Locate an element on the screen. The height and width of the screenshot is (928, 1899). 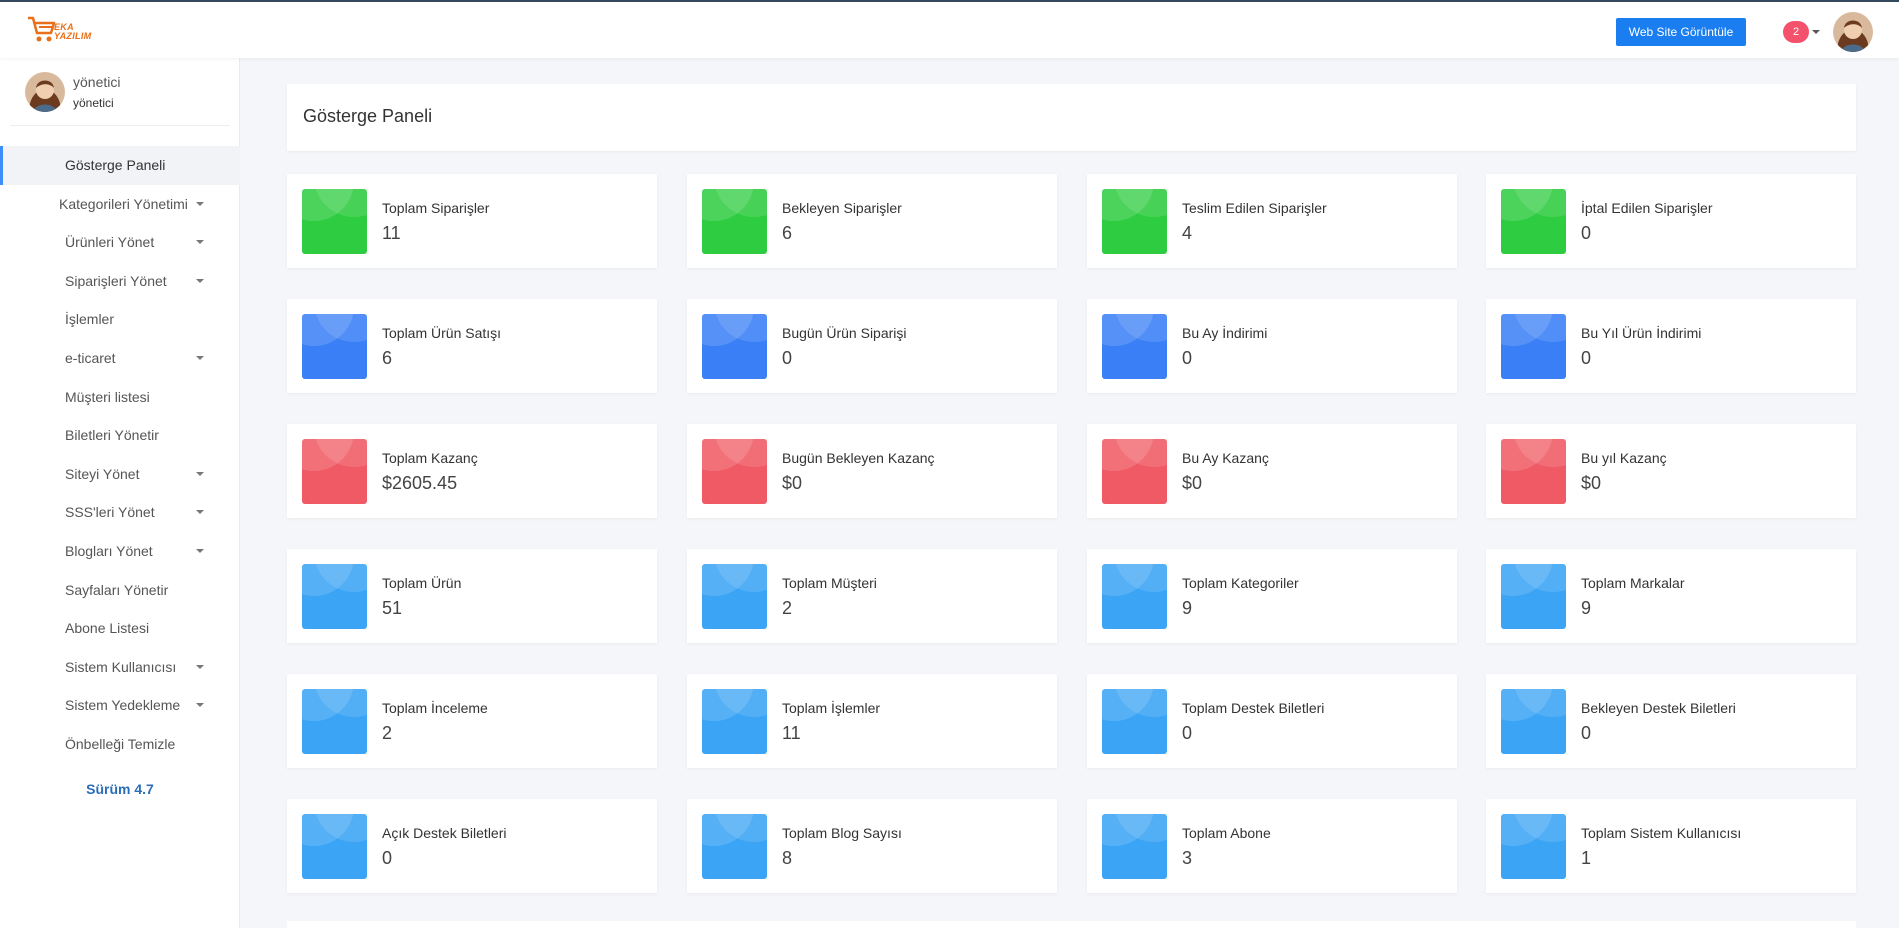
avatar-portrait-icon is located at coordinates (1853, 32).